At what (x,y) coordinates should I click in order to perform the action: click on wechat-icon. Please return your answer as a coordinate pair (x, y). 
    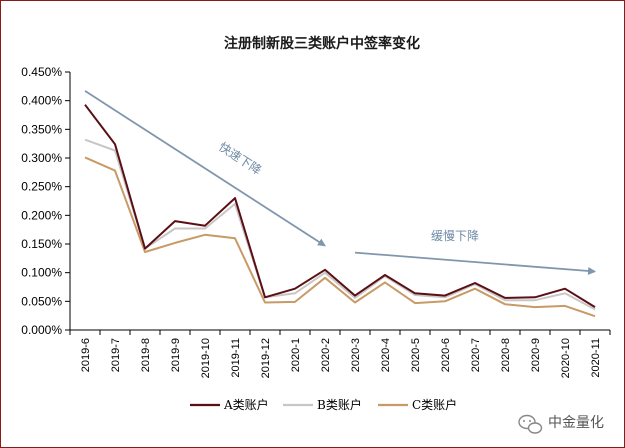
    Looking at the image, I should click on (530, 424).